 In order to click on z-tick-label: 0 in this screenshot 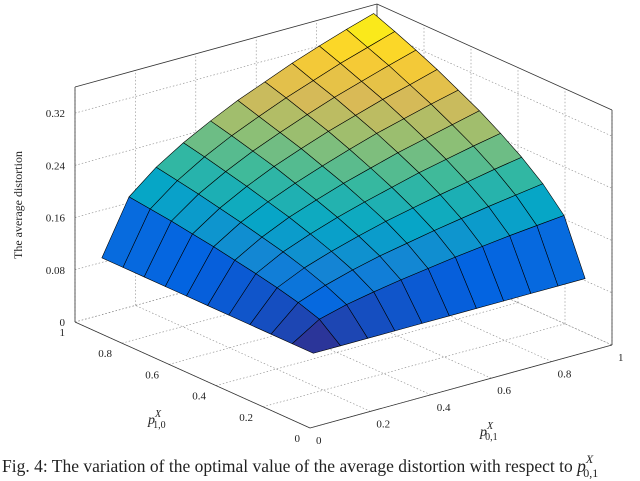, I will do `click(63, 323)`.